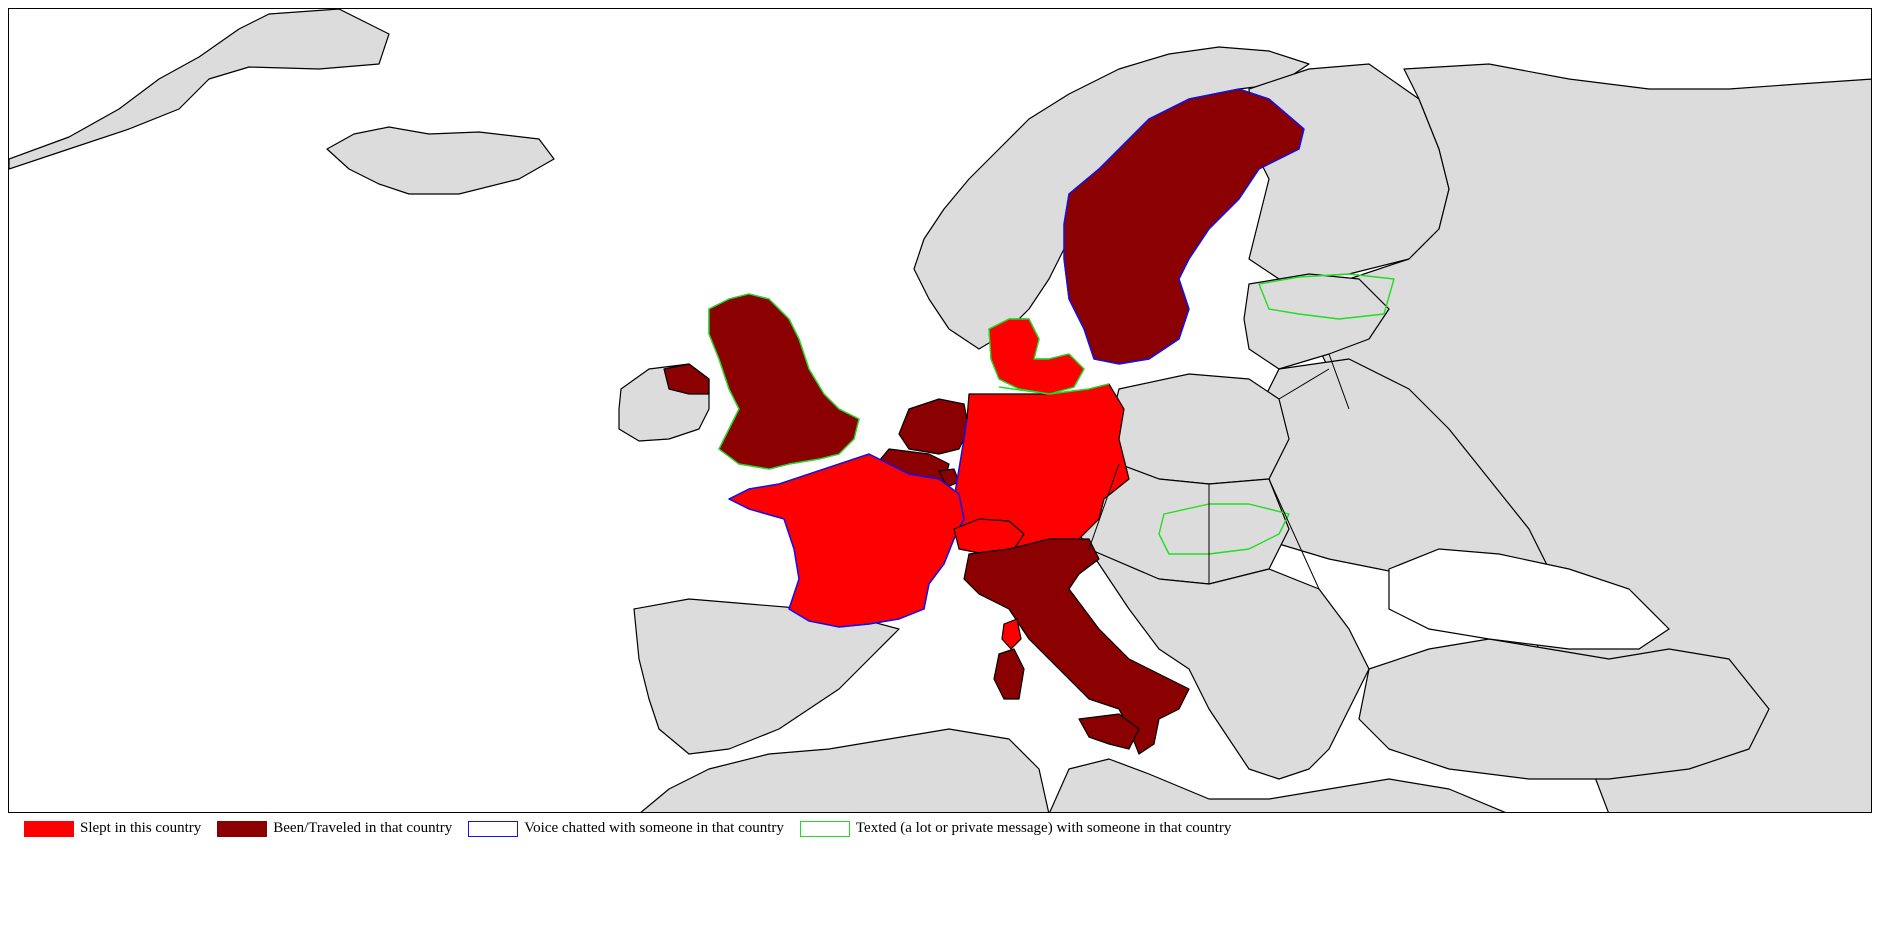 This screenshot has width=1880, height=931. Describe the element at coordinates (934, 426) in the screenshot. I see `netherlands` at that location.